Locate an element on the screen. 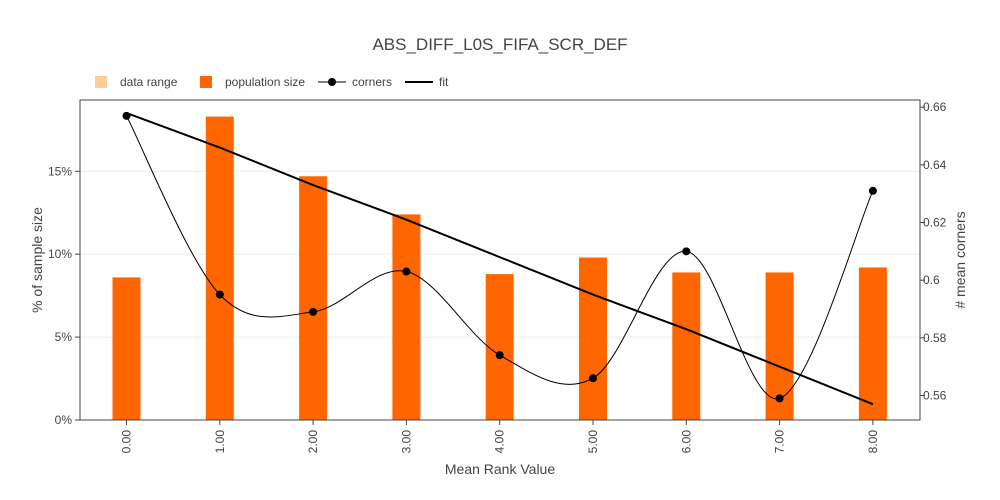  x-tick-label: 4.00 is located at coordinates (500, 442).